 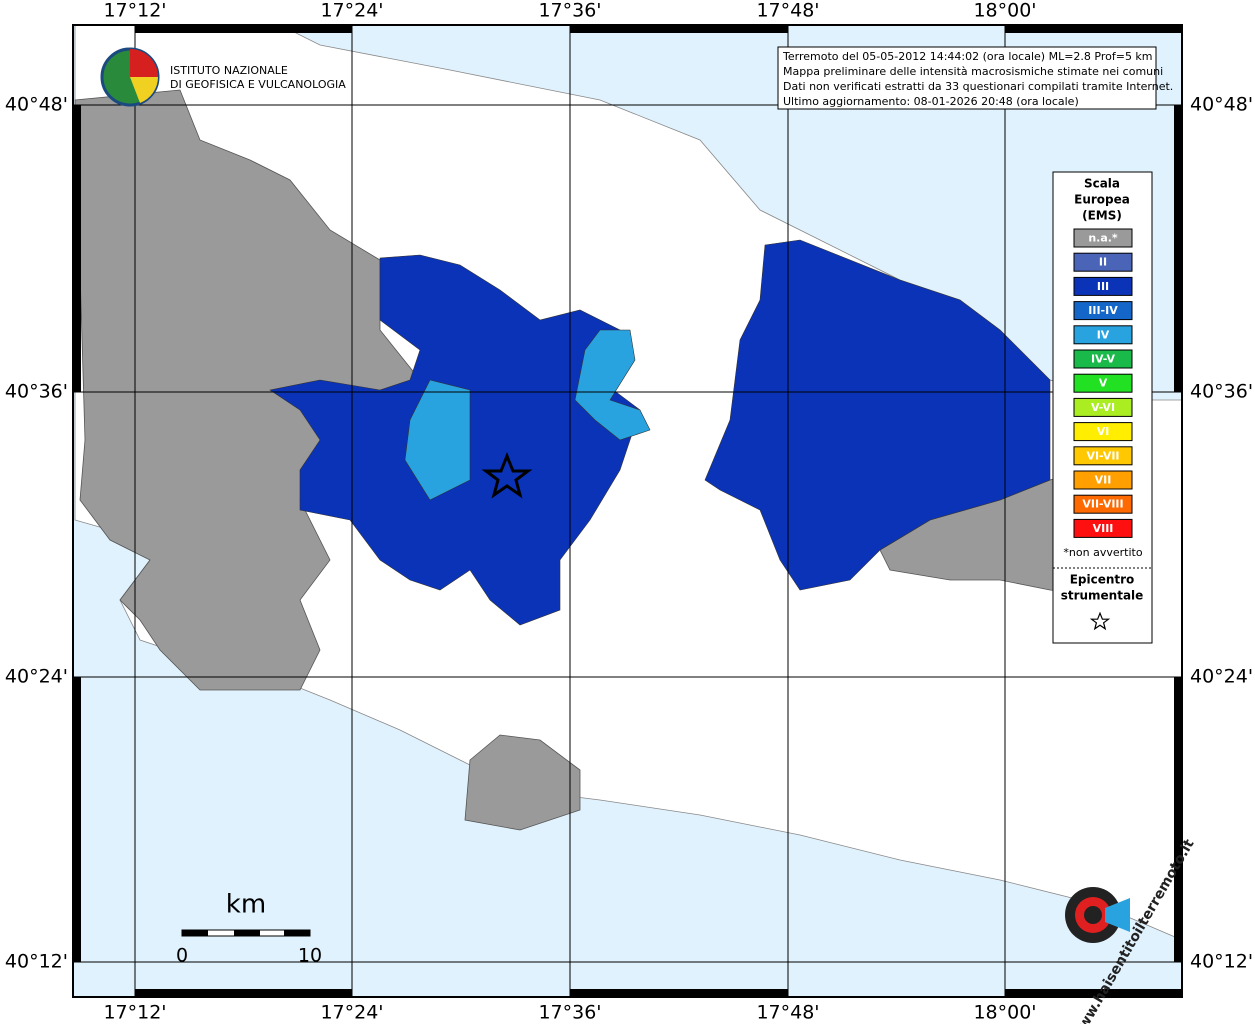 I want to click on epicentre-star, so click(x=507, y=475).